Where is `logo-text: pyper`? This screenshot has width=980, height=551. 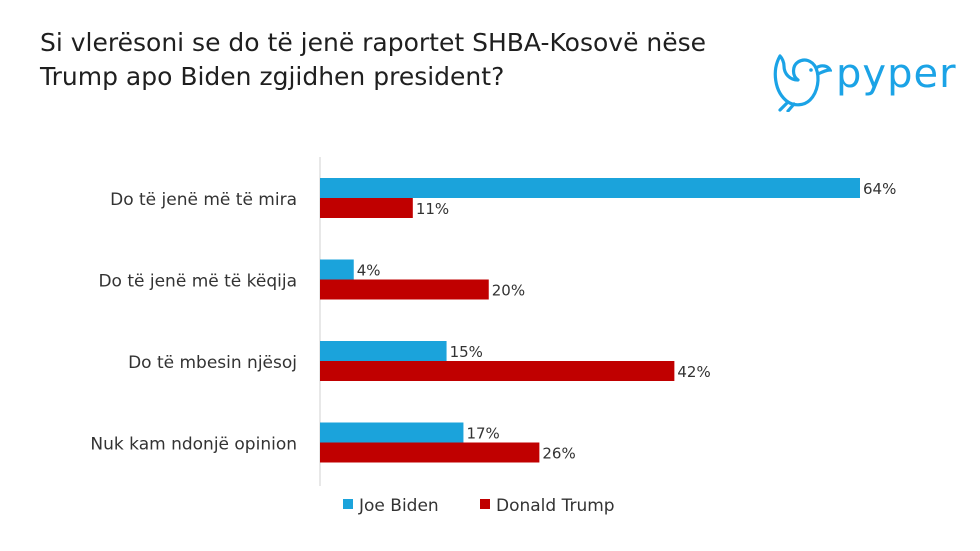 logo-text: pyper is located at coordinates (896, 74).